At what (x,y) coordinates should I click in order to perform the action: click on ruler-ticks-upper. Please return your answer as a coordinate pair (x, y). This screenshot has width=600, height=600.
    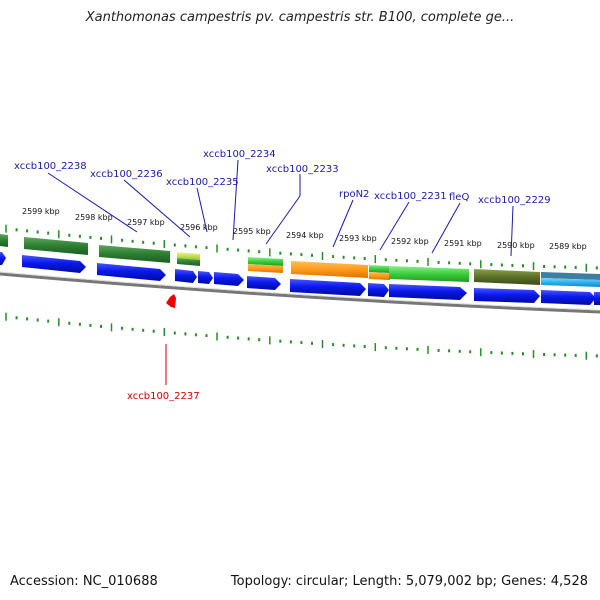
    Looking at the image, I should click on (301, 248).